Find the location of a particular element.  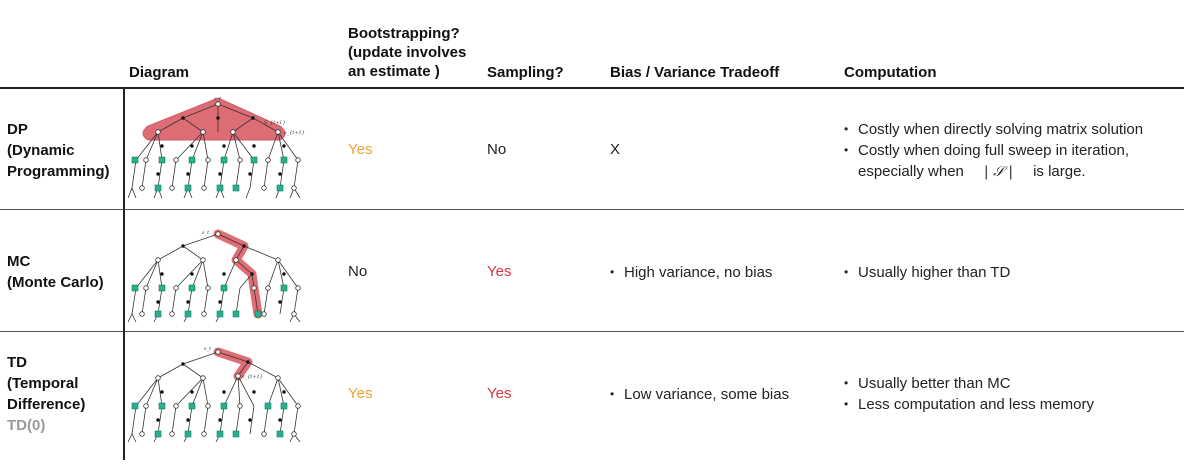

td-bias: Low variance, some bias is located at coordinates (699, 394).